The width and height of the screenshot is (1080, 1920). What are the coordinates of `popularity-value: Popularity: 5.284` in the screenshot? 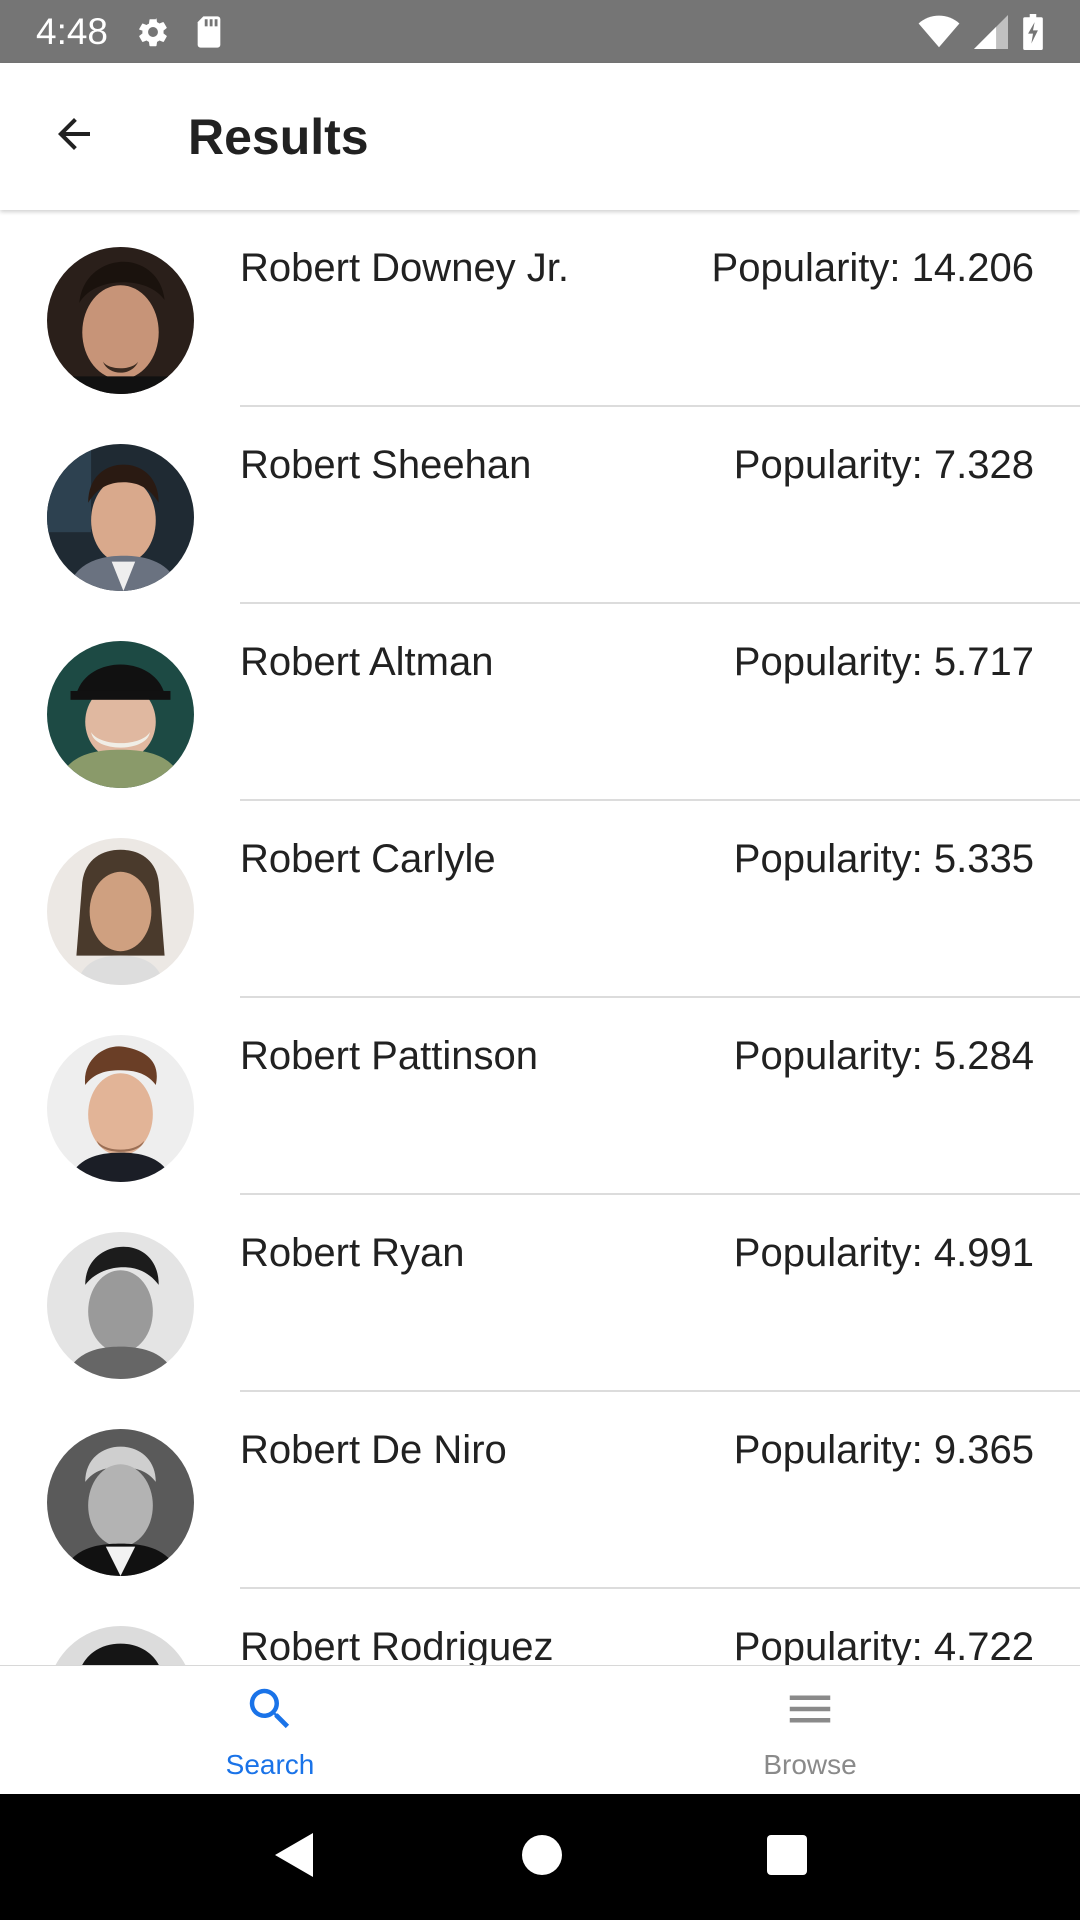 It's located at (883, 1056).